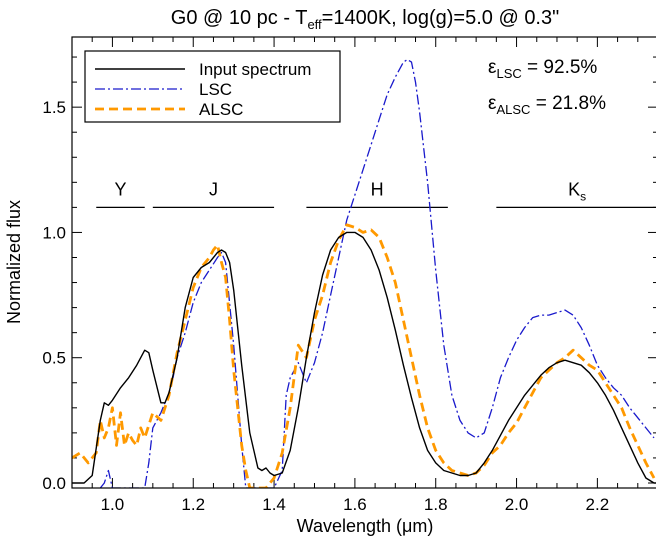  Describe the element at coordinates (120, 189) in the screenshot. I see `band-label: Y` at that location.